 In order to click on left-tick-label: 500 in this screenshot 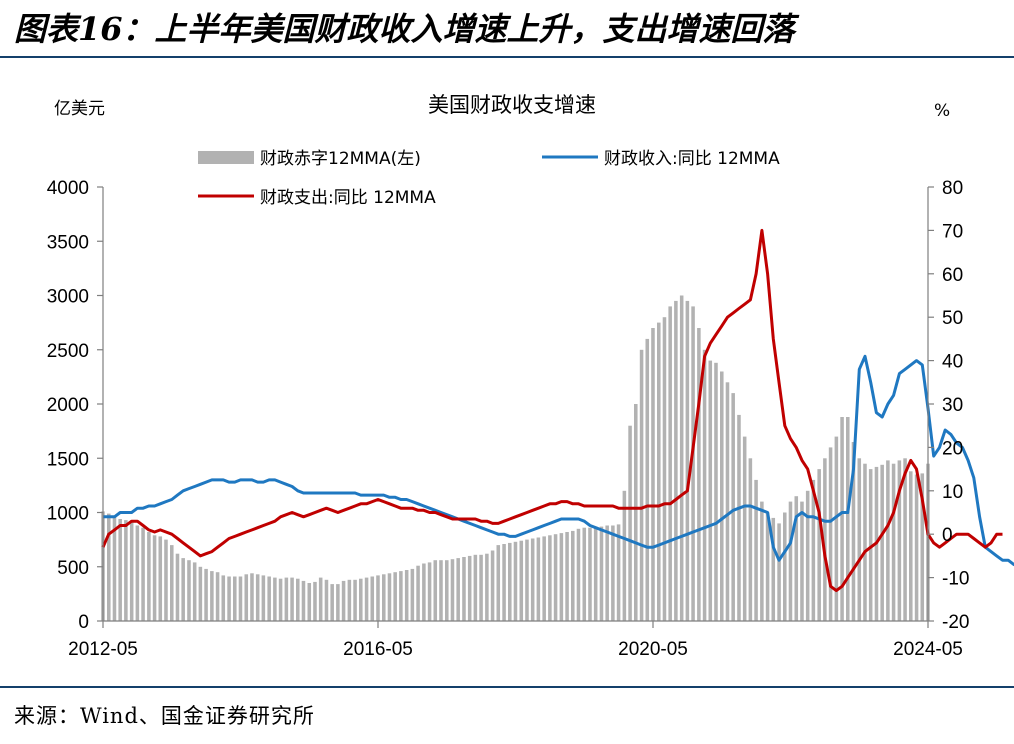, I will do `click(73, 568)`.